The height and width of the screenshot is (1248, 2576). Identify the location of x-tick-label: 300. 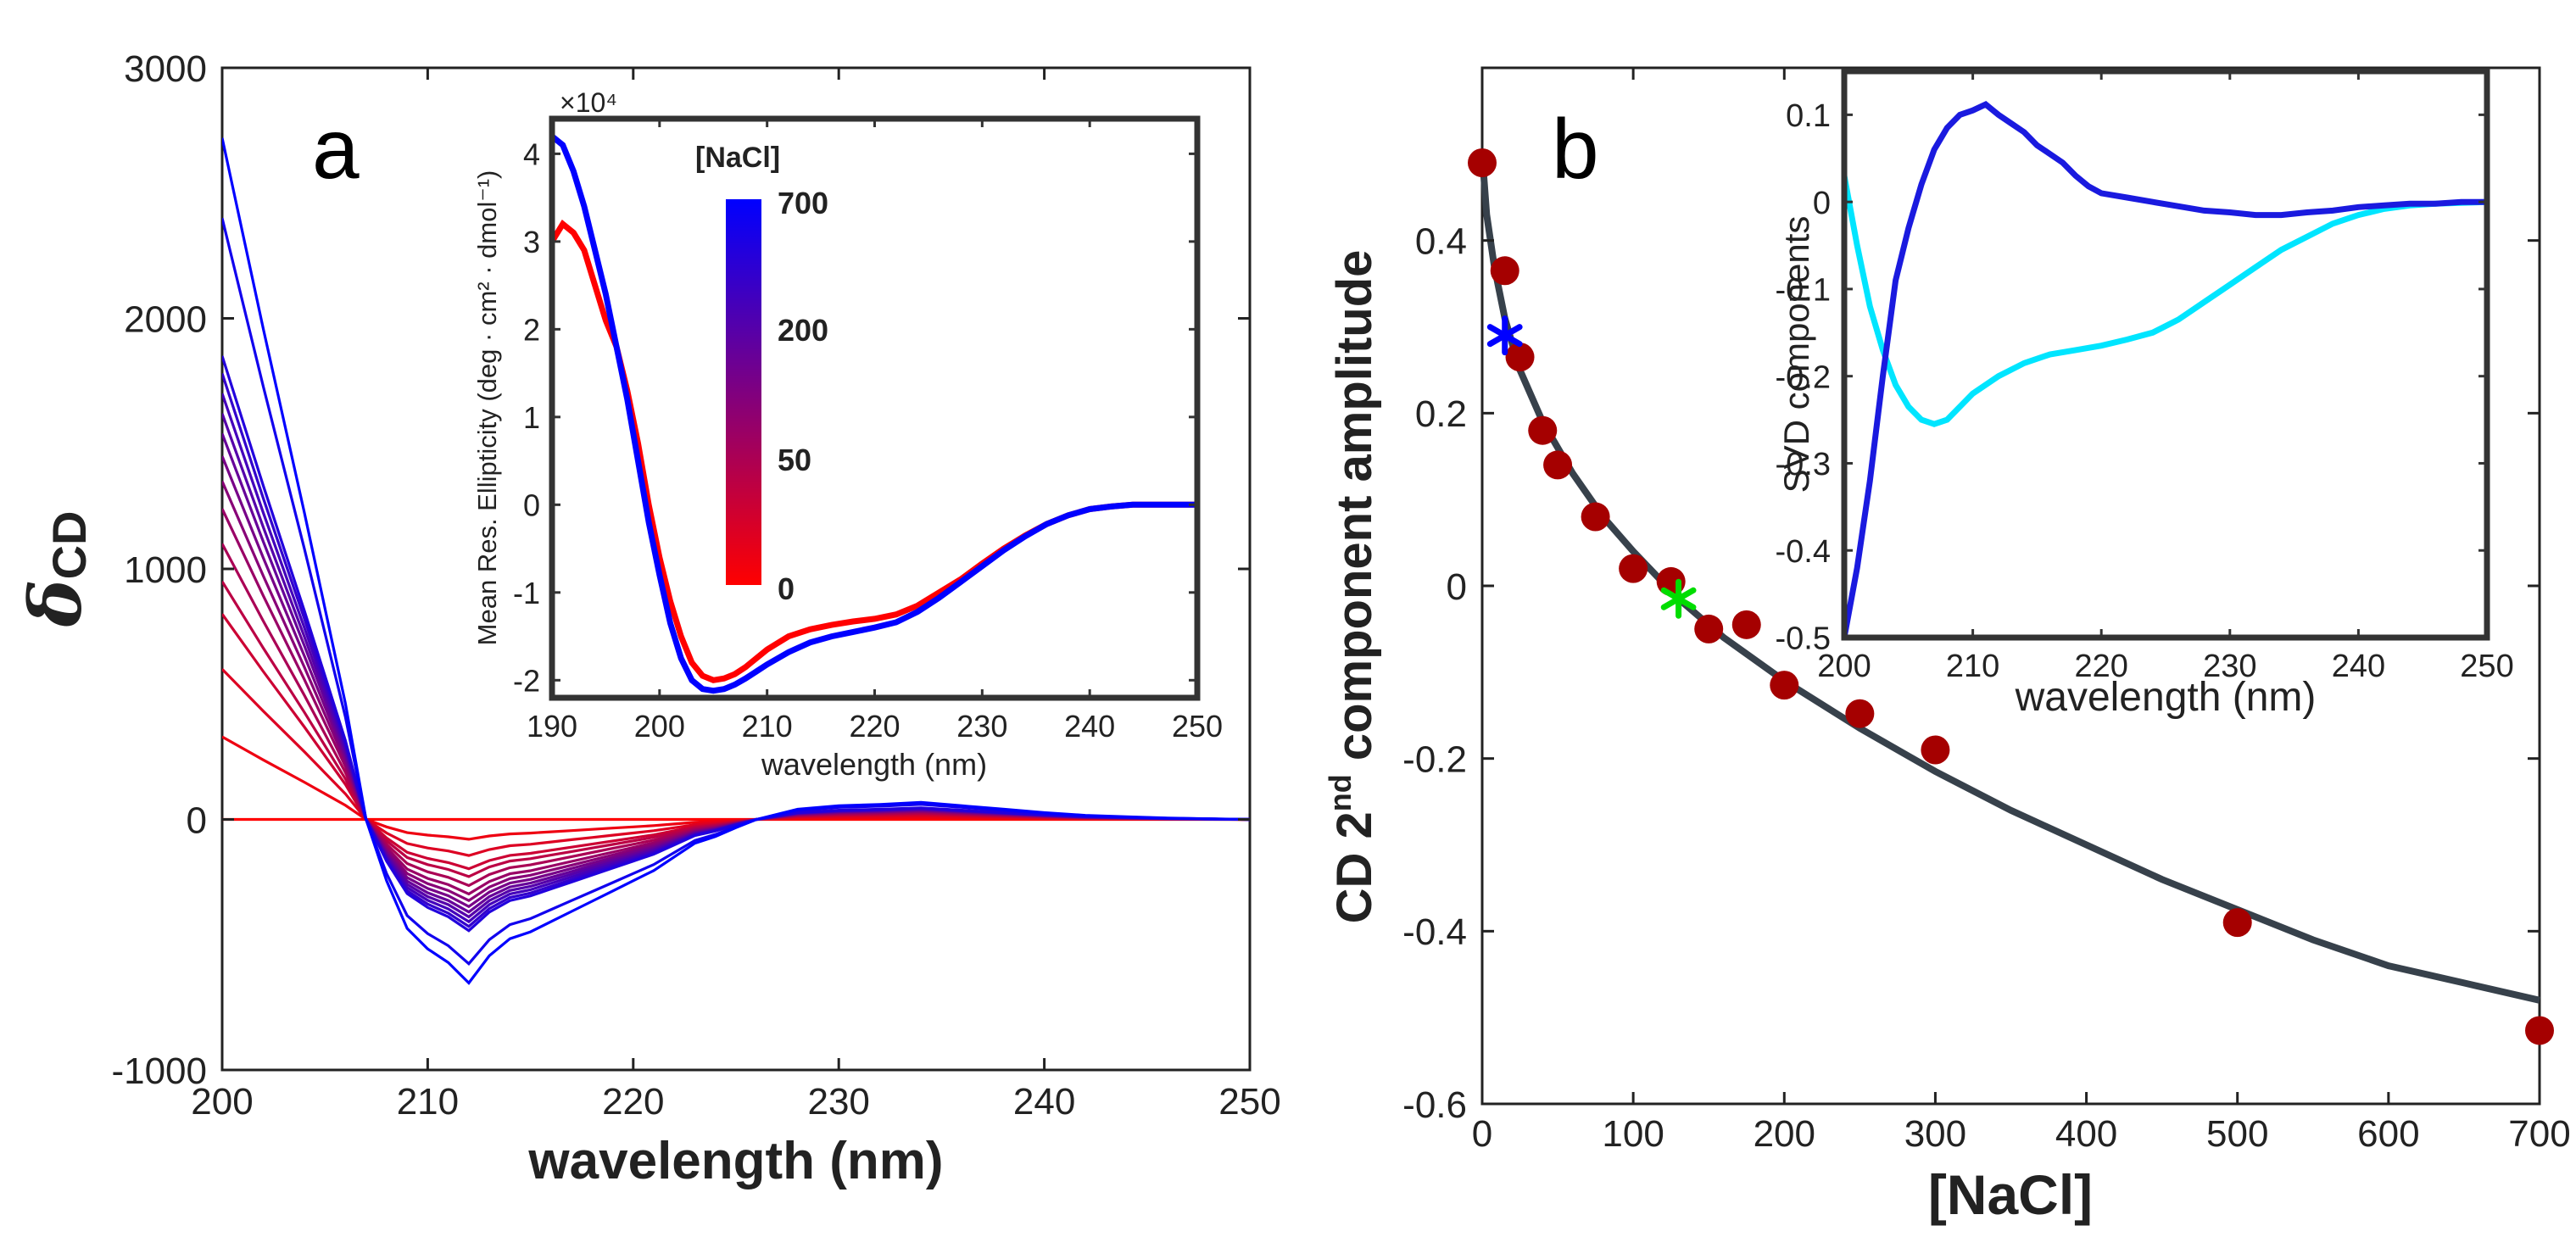
(1935, 1134).